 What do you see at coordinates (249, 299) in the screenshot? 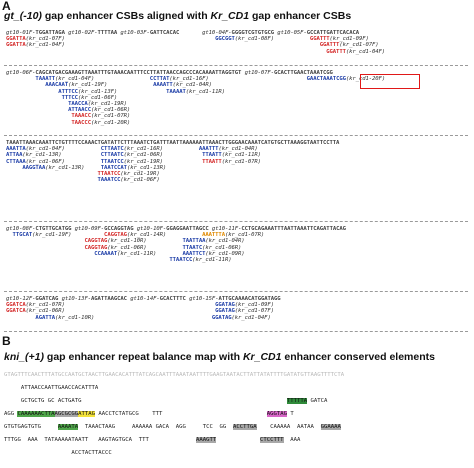
I see `sequence-segment: ATTGCAAAACATGGATAGG` at bounding box center [249, 299].